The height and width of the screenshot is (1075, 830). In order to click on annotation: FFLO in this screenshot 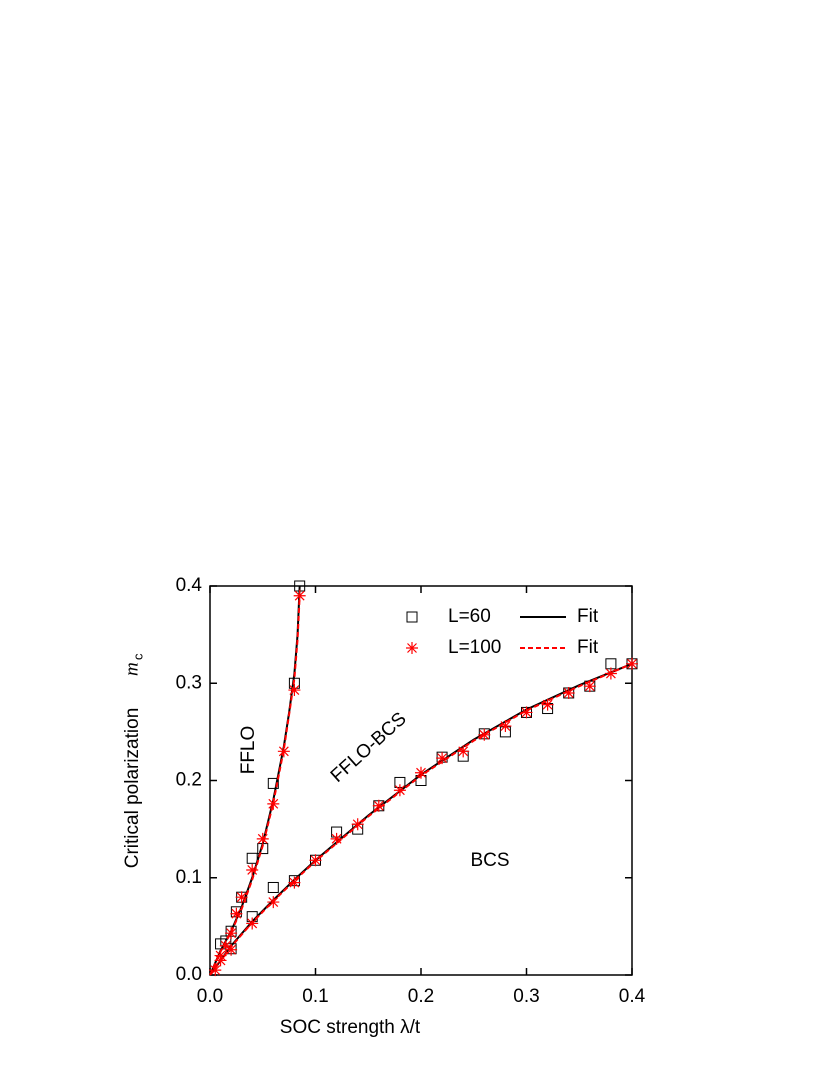, I will do `click(248, 750)`.